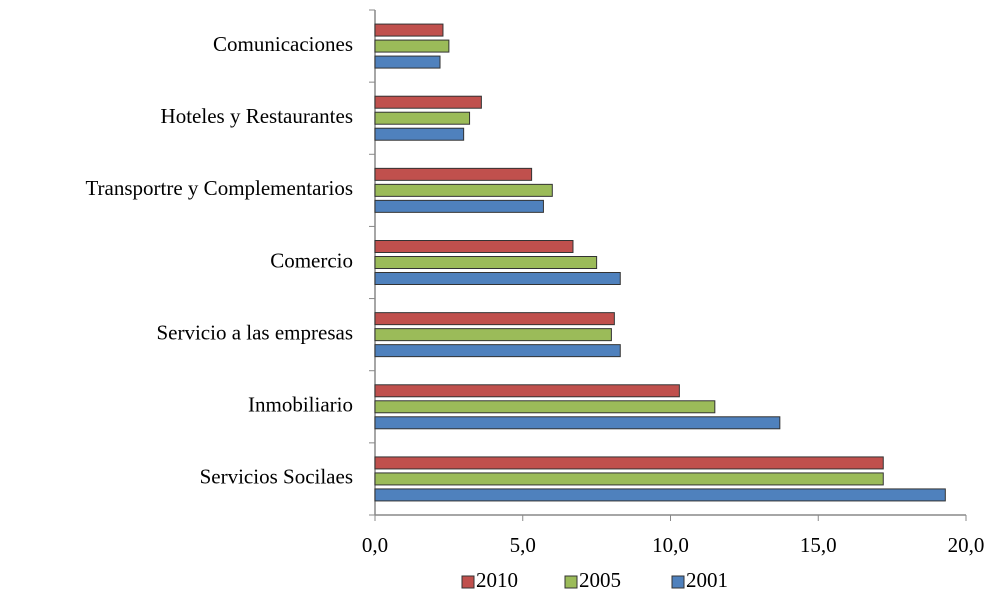  What do you see at coordinates (254, 332) in the screenshot?
I see `y-tick-label: Servicio a las empresas` at bounding box center [254, 332].